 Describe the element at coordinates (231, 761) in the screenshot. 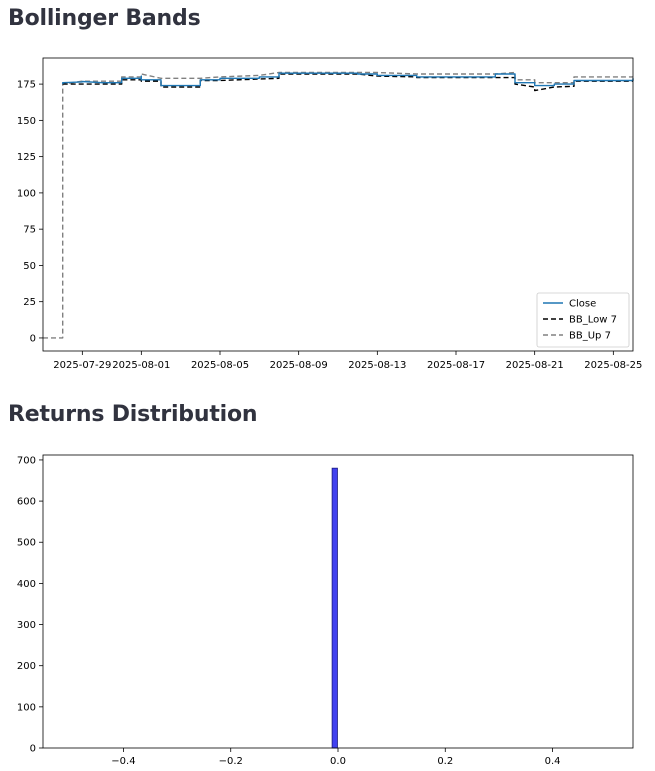

I see `x-tick-label: −0.2` at that location.